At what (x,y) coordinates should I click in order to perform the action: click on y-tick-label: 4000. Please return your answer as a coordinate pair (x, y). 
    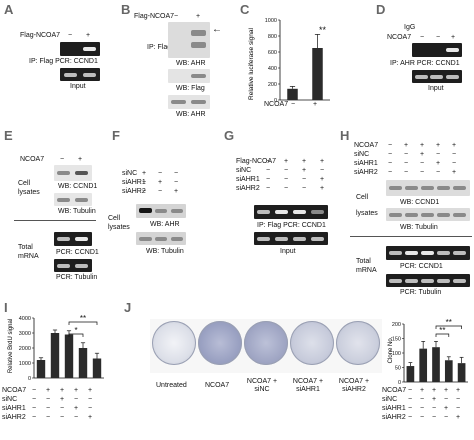
    Looking at the image, I should click on (25, 319).